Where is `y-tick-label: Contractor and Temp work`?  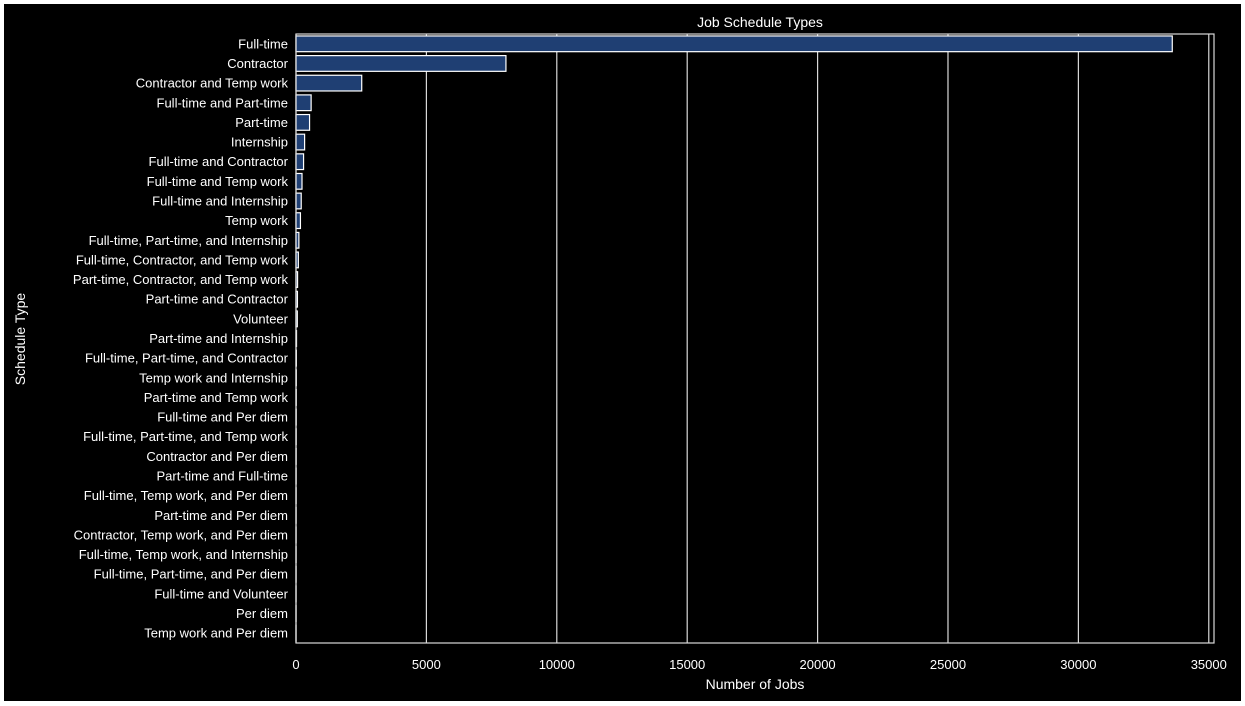
y-tick-label: Contractor and Temp work is located at coordinates (212, 83).